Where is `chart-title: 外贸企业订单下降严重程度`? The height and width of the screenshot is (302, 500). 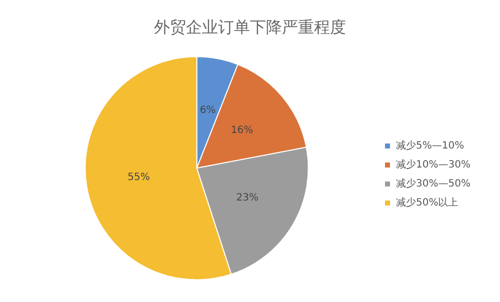 chart-title: 外贸企业订单下降严重程度 is located at coordinates (250, 27).